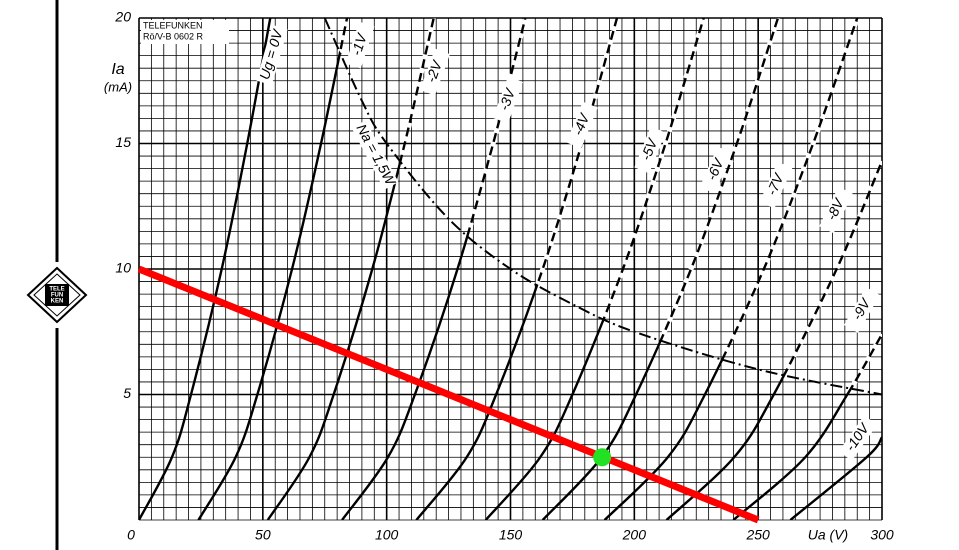 The width and height of the screenshot is (959, 550). Describe the element at coordinates (123, 268) in the screenshot. I see `y-tick-label: 10` at that location.